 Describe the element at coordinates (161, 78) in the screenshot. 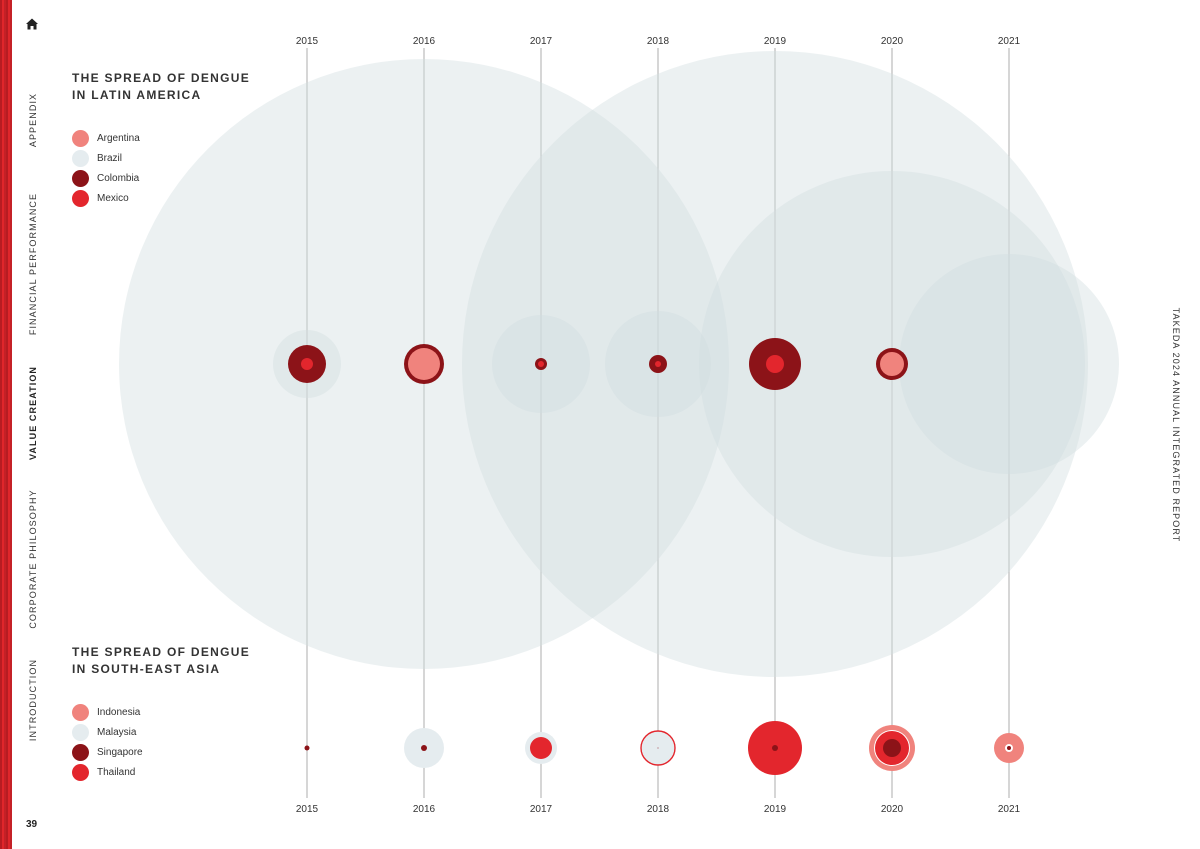

I see `latin-america-title-line-1: THE SPREAD OF DENGUE` at that location.